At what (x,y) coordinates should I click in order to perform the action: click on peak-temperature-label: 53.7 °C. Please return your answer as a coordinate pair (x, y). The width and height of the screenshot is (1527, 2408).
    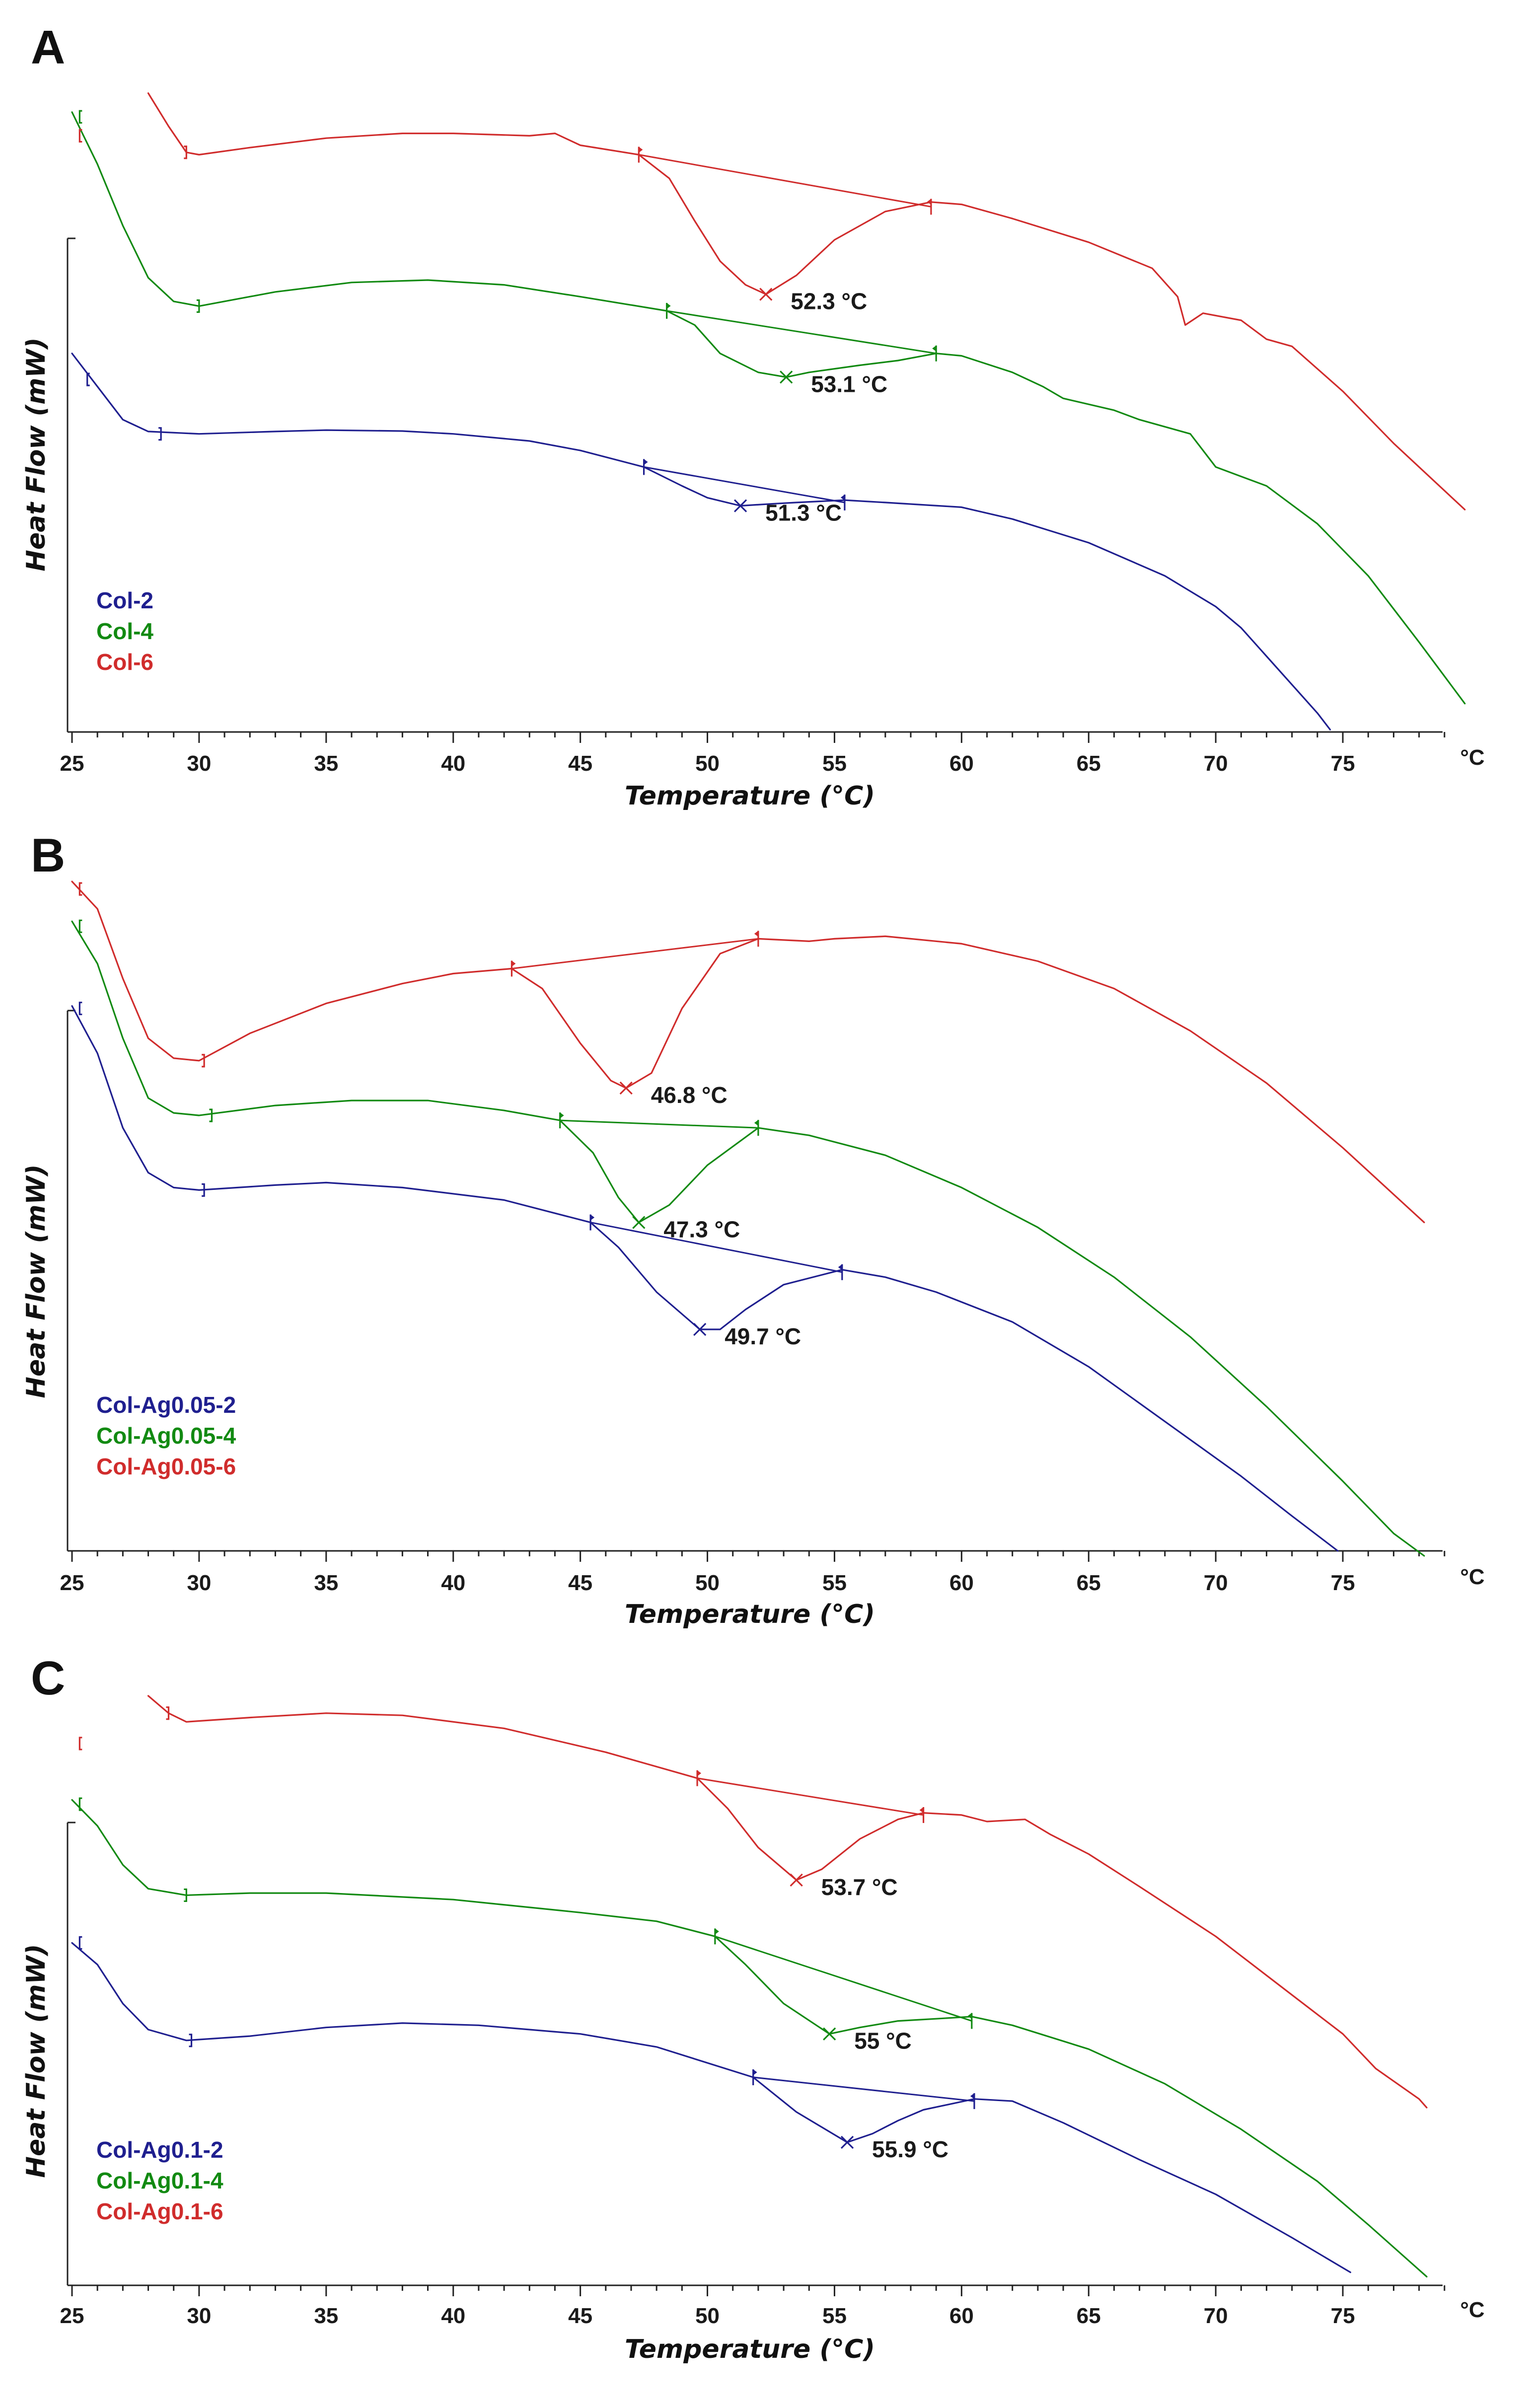
    Looking at the image, I should click on (859, 1887).